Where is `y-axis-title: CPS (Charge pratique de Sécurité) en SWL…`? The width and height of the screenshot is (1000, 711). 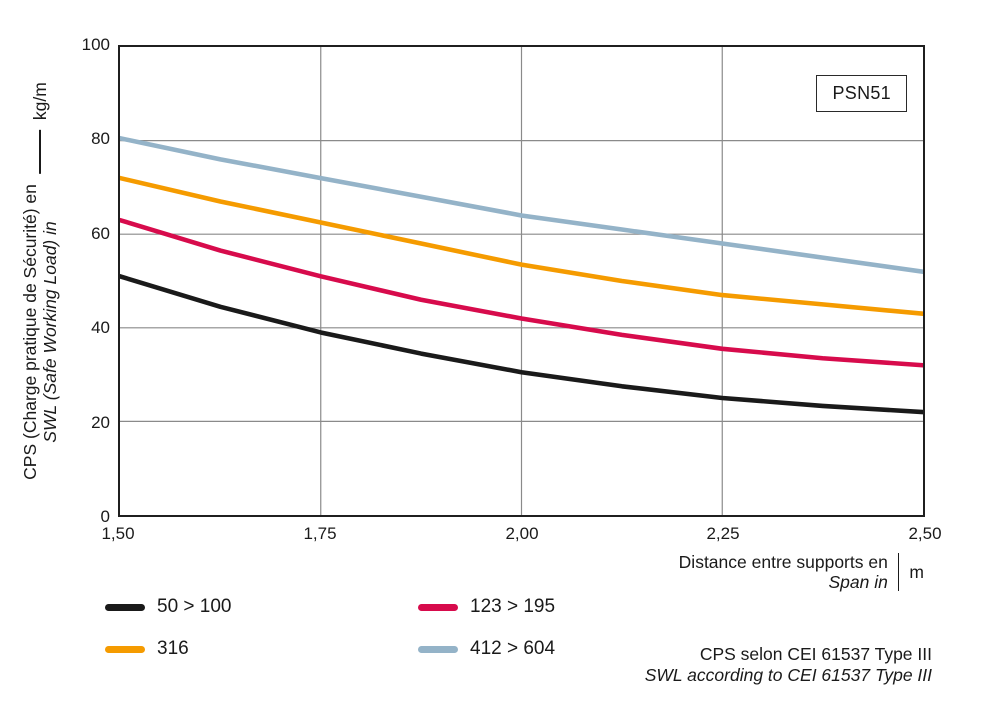
y-axis-title: CPS (Charge pratique de Sécurité) en SWL… is located at coordinates (40, 281).